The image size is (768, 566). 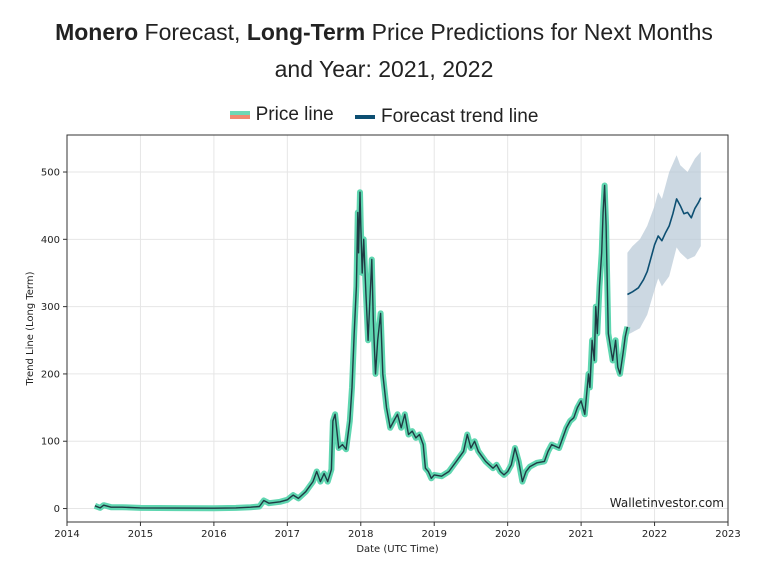 What do you see at coordinates (50, 240) in the screenshot?
I see `y-tick-label: 400` at bounding box center [50, 240].